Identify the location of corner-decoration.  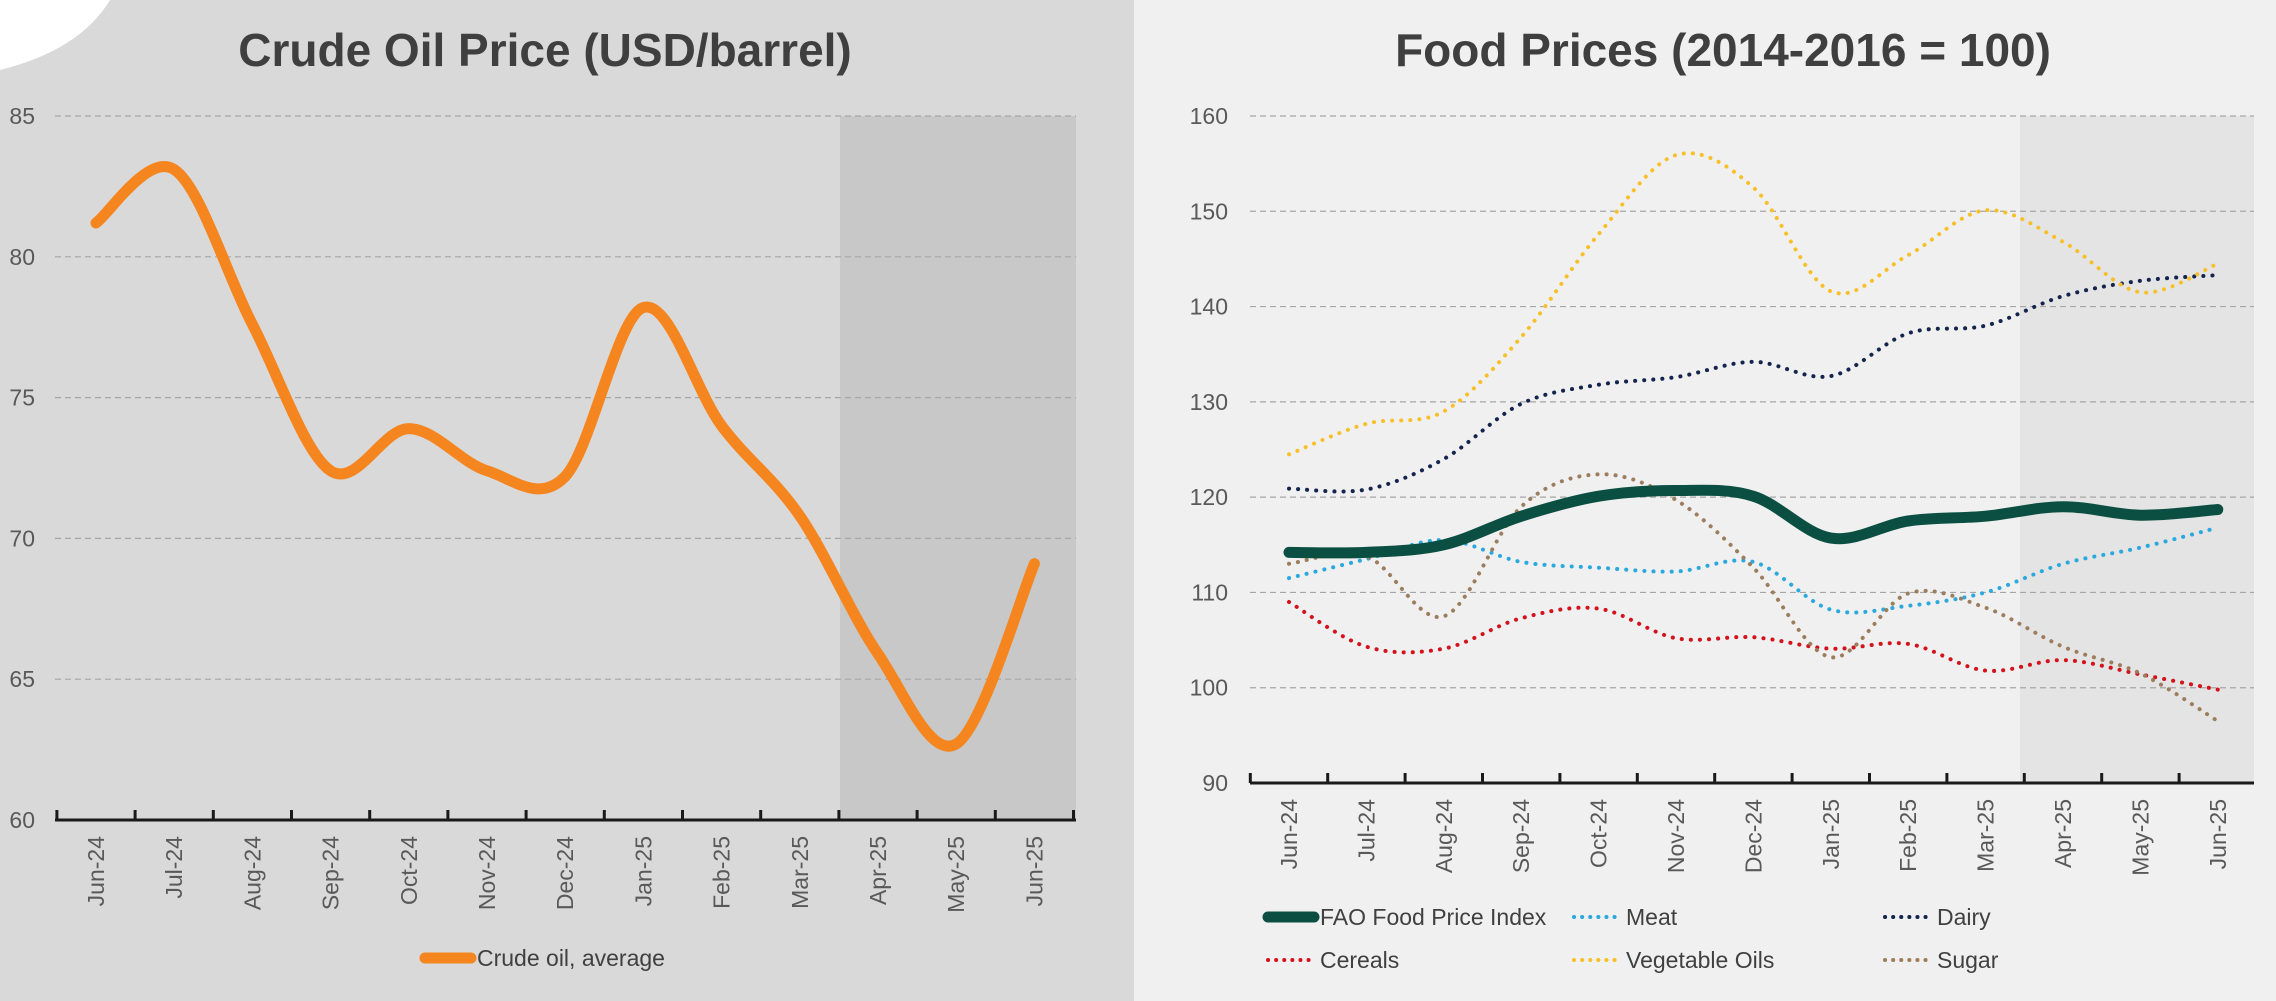
(55, 35).